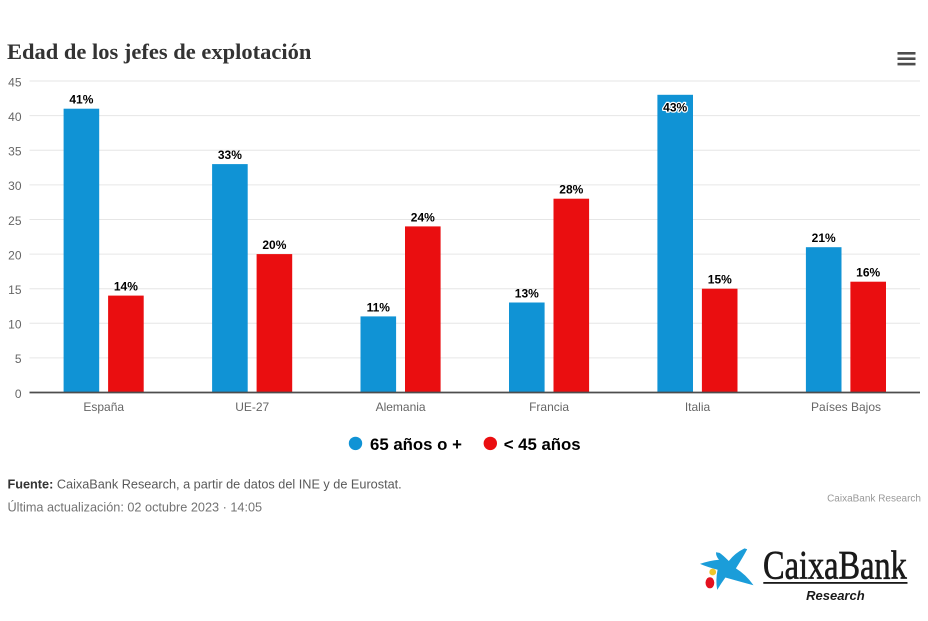  I want to click on svg-text: 16%, so click(868, 273).